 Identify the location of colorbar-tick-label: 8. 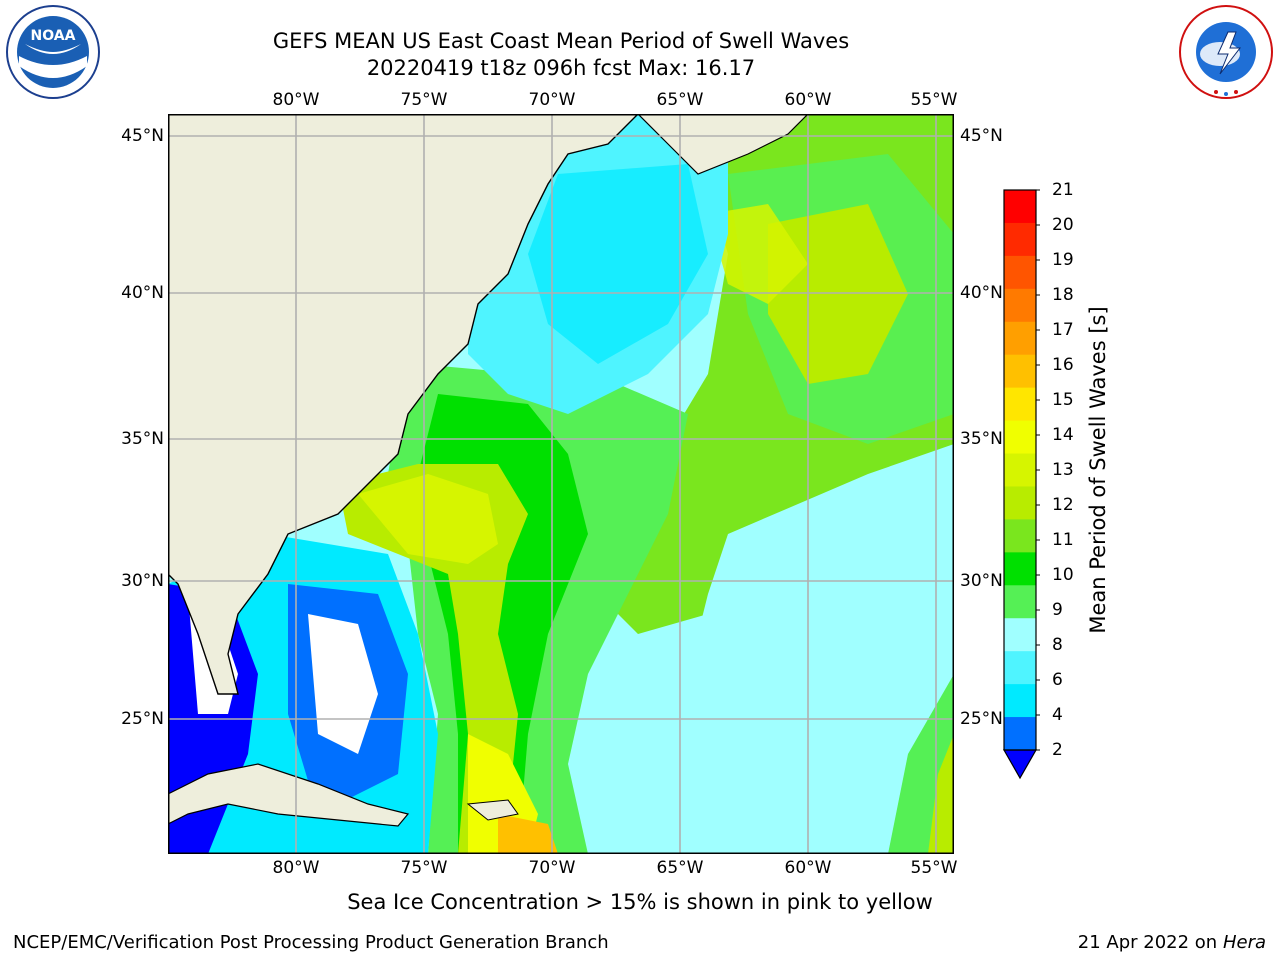
(1057, 645).